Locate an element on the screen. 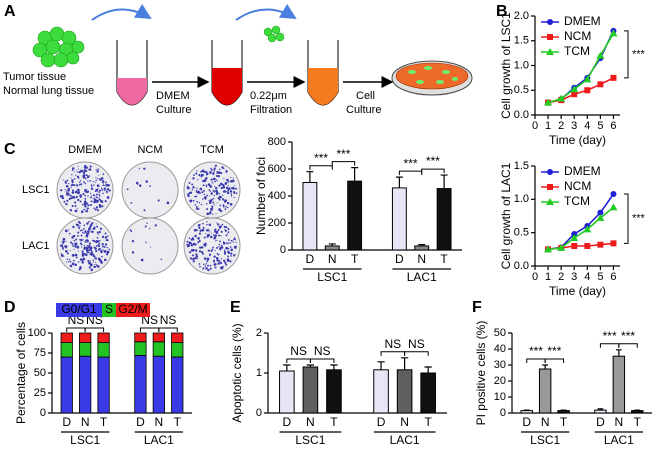 The width and height of the screenshot is (665, 452). step-label: Filtration is located at coordinates (271, 110).